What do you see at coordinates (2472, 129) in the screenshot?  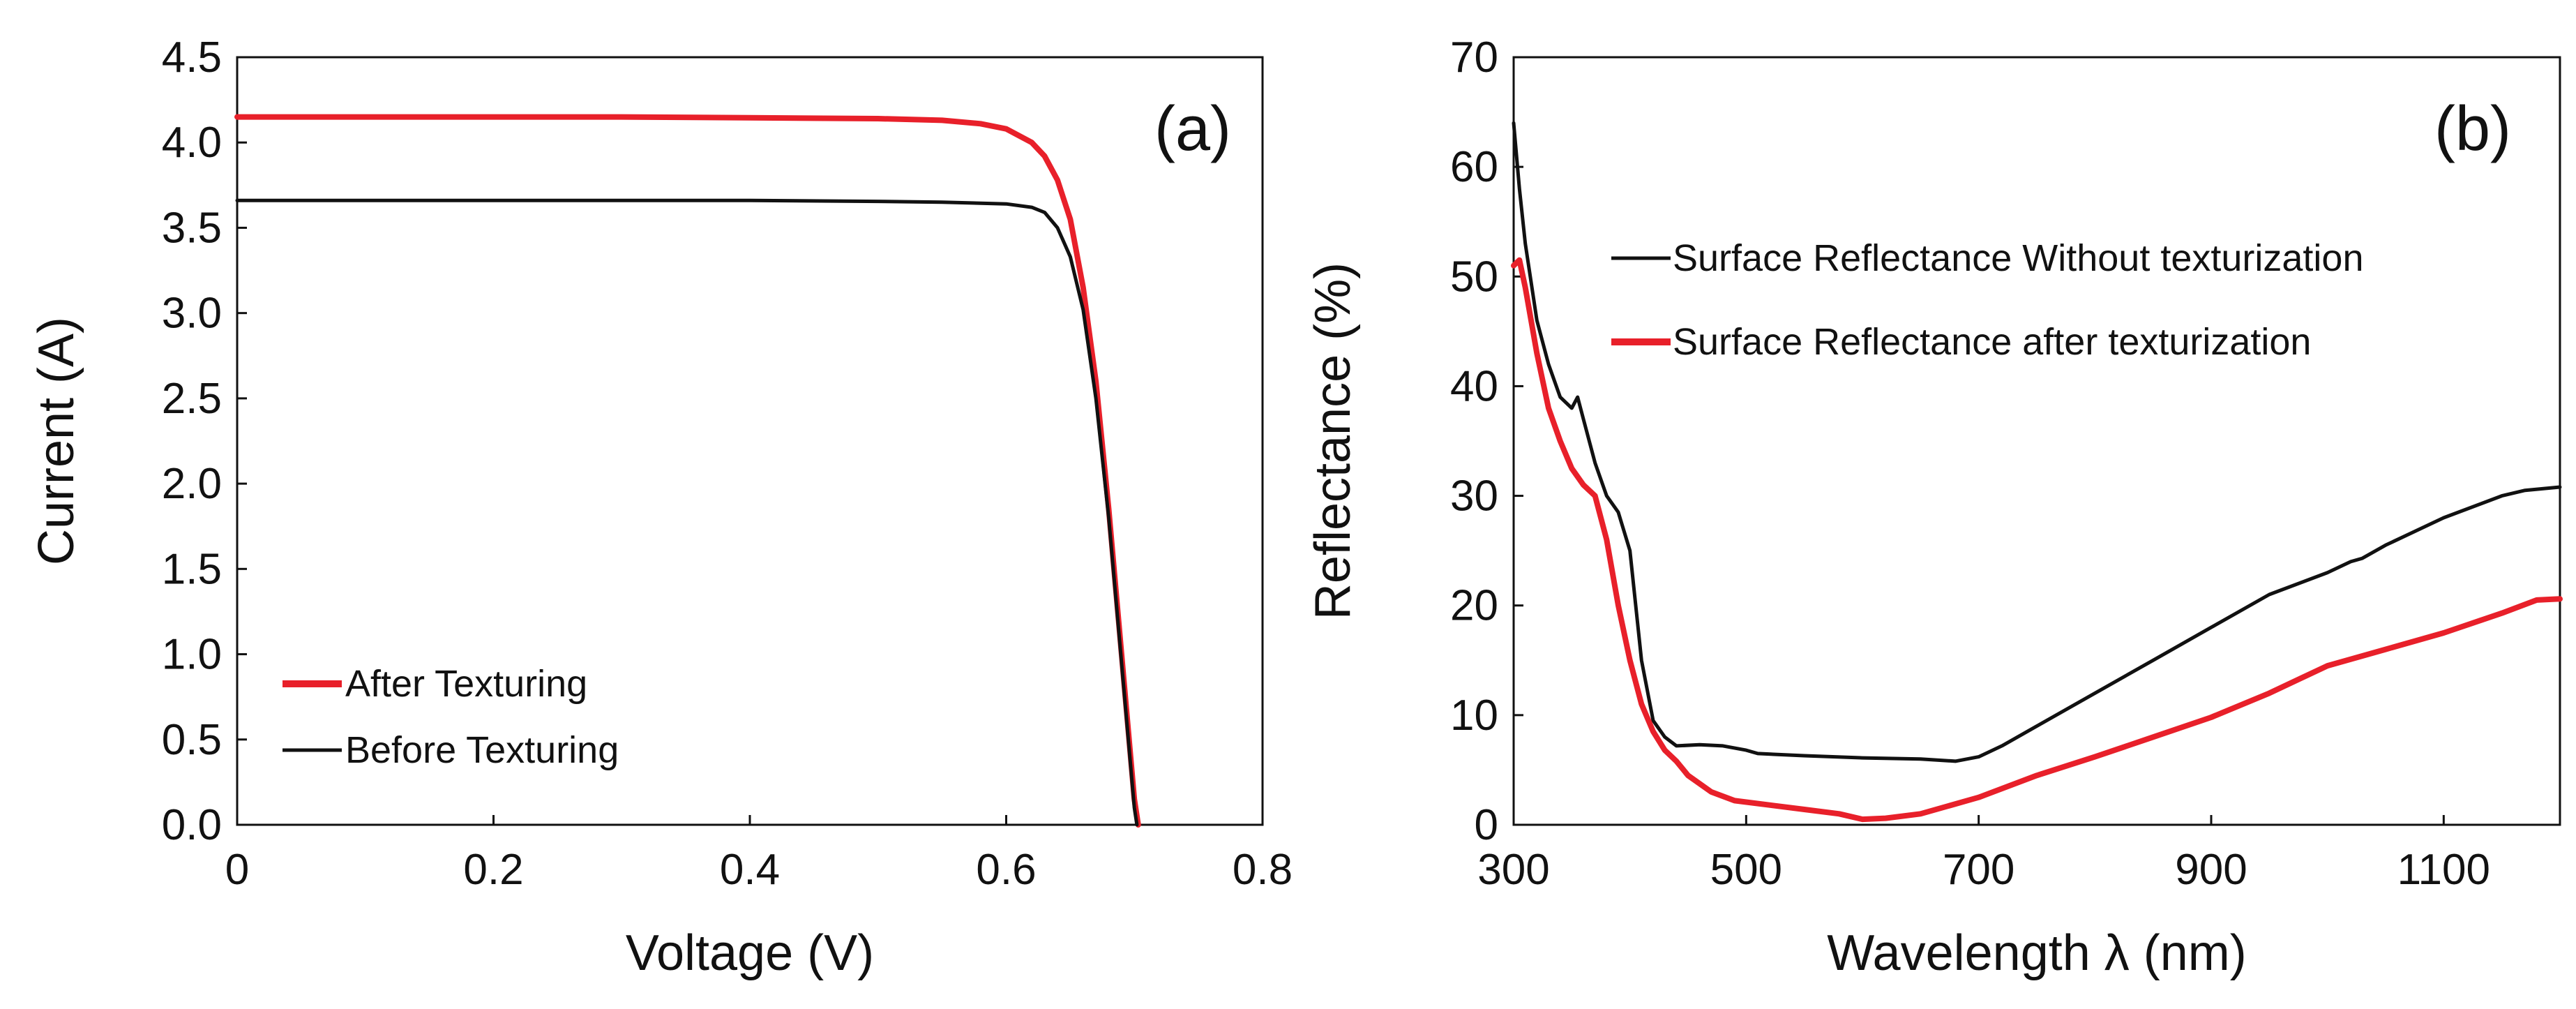 I see `panel-b-label: (b)` at bounding box center [2472, 129].